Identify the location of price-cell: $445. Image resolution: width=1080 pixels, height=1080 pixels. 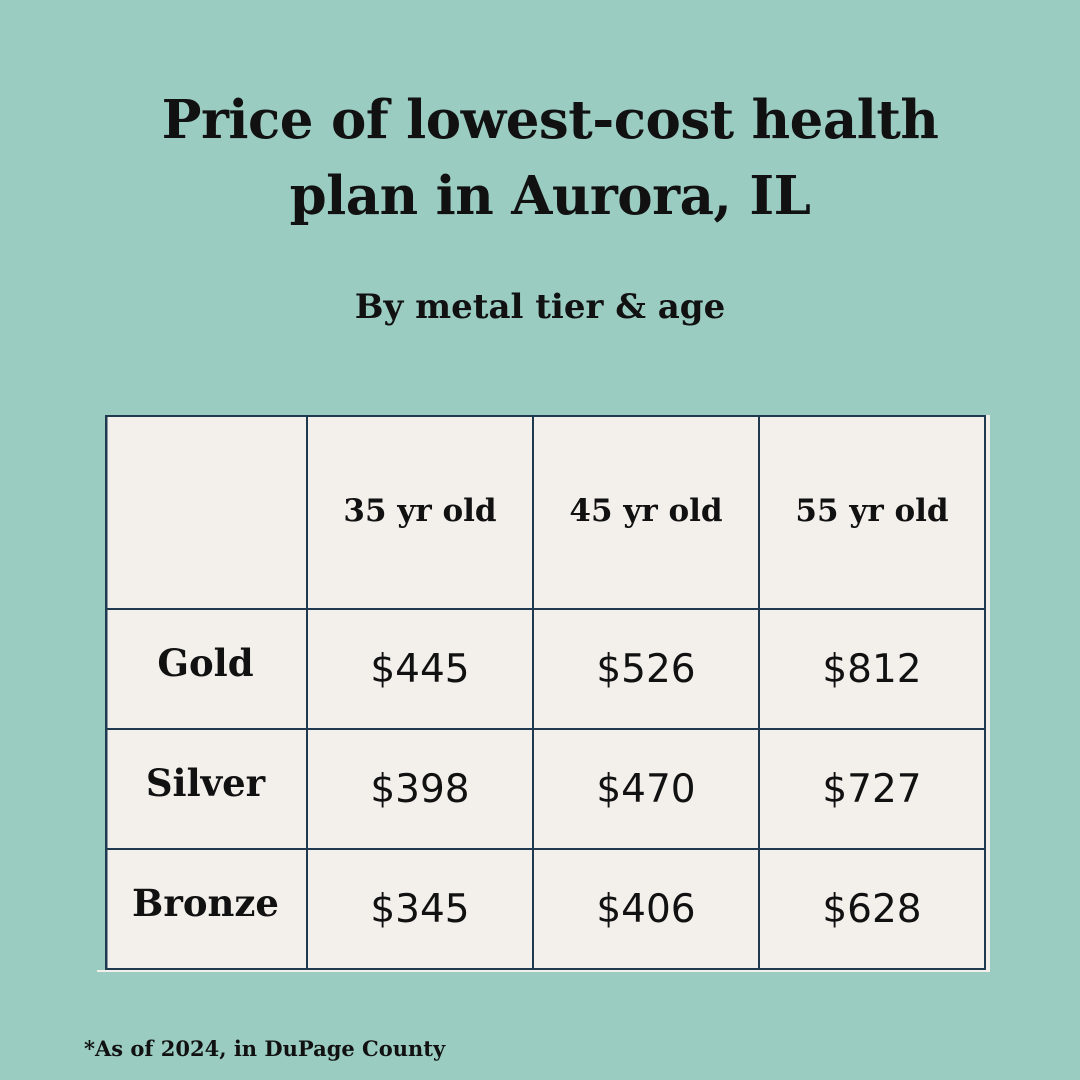
(420, 669).